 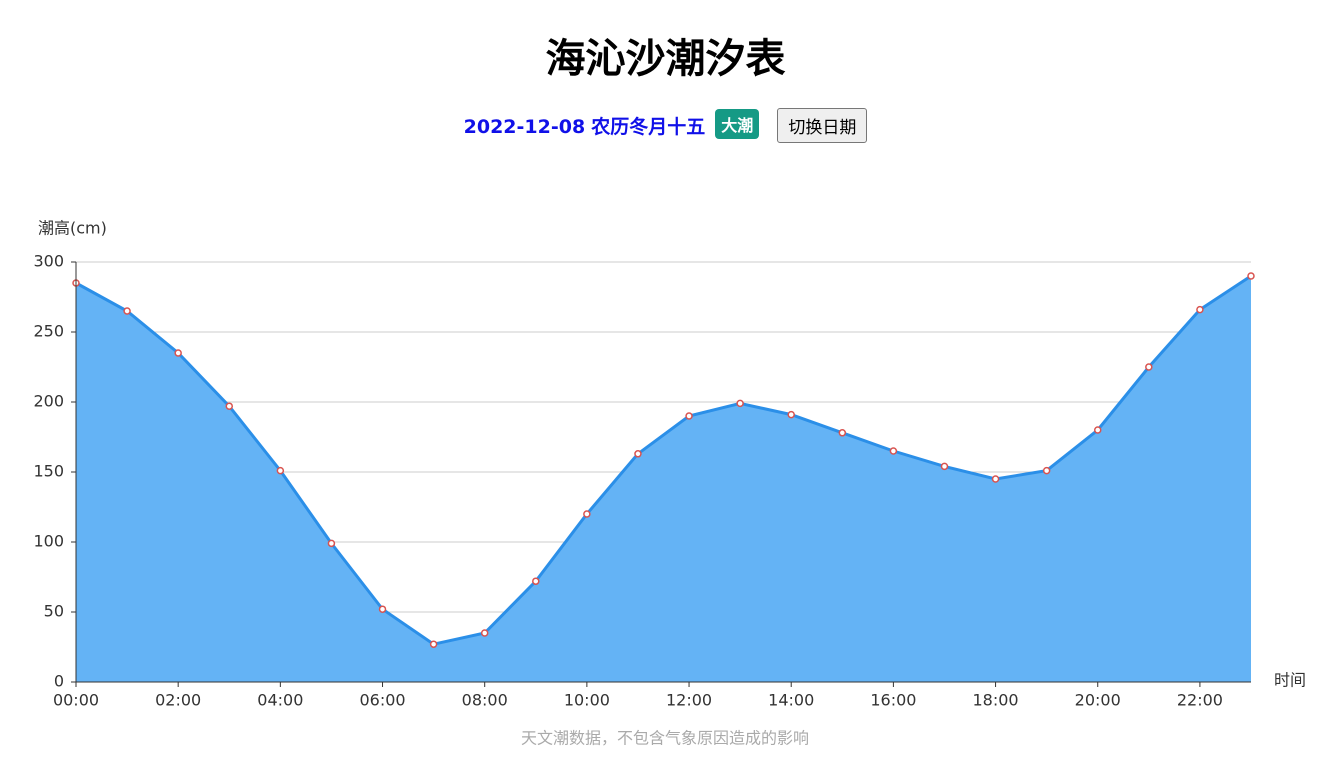 What do you see at coordinates (1200, 700) in the screenshot?
I see `x-tick-label: 22:00` at bounding box center [1200, 700].